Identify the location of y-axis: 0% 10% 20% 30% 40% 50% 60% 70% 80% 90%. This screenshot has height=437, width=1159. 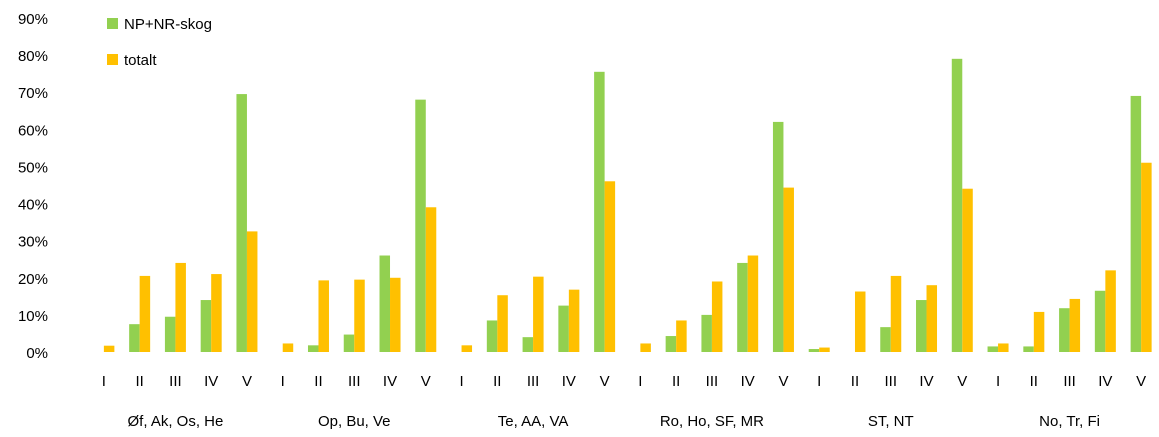
(33, 186).